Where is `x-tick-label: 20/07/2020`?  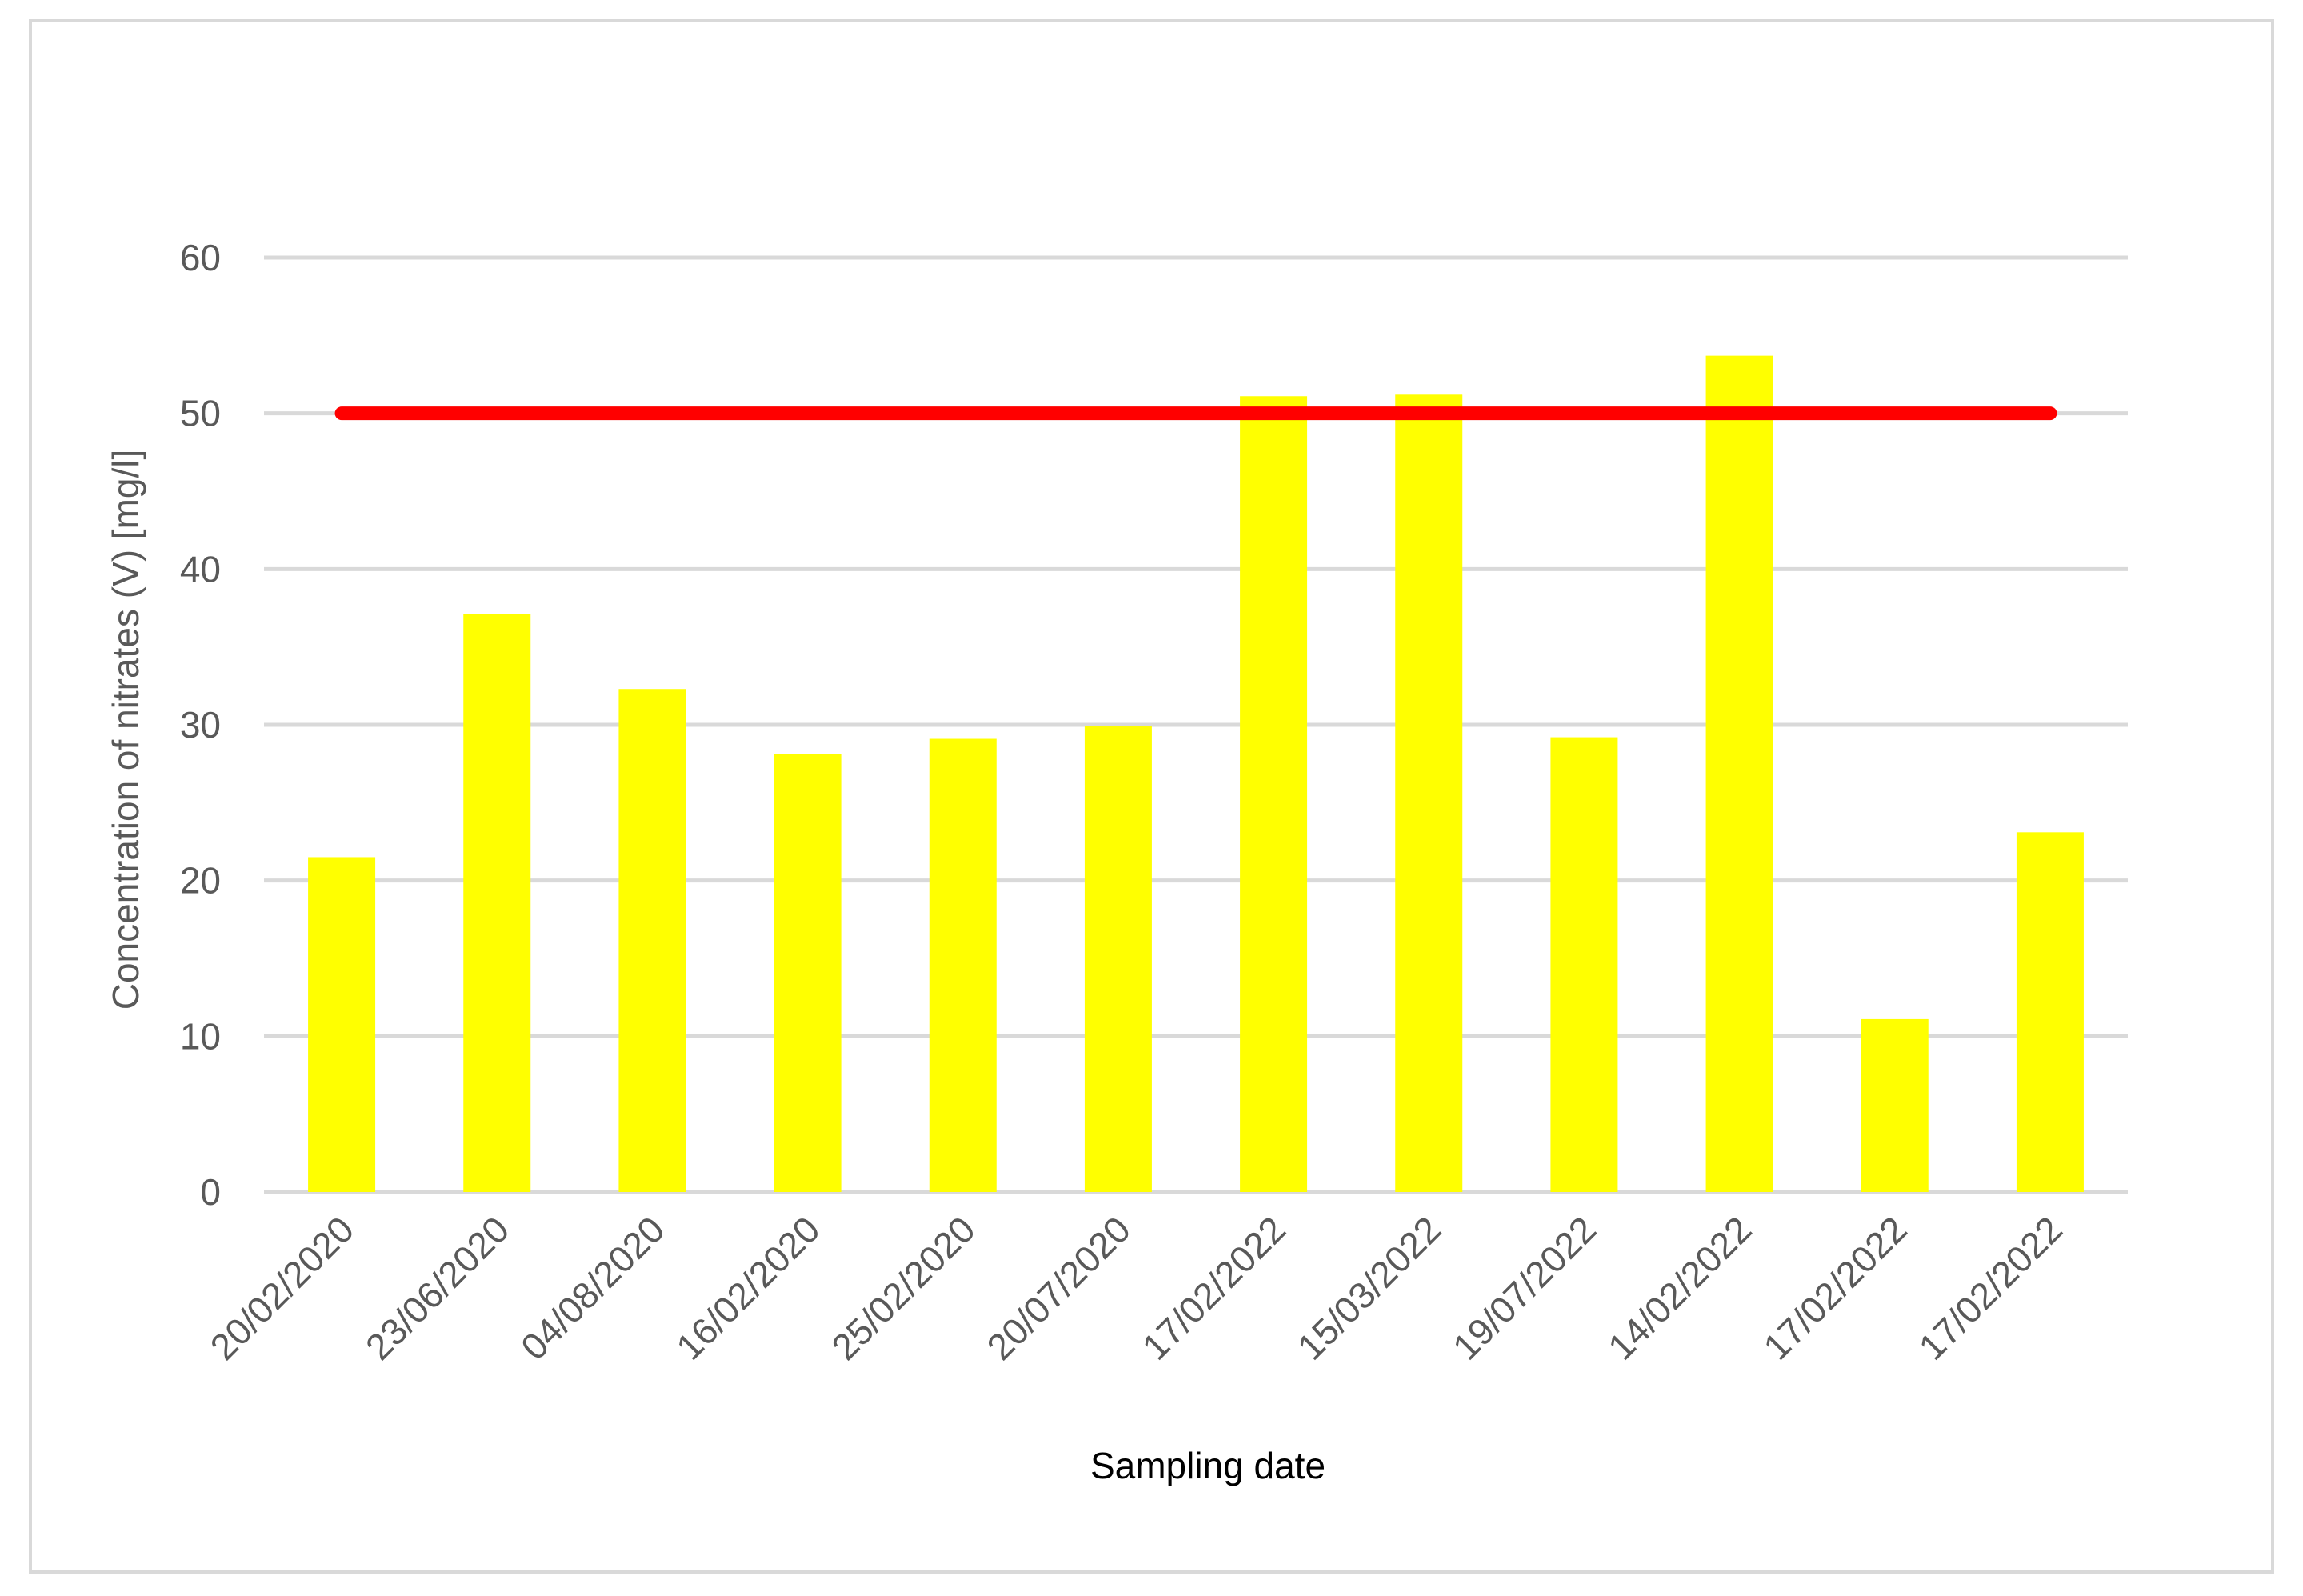 x-tick-label: 20/07/2020 is located at coordinates (1058, 1288).